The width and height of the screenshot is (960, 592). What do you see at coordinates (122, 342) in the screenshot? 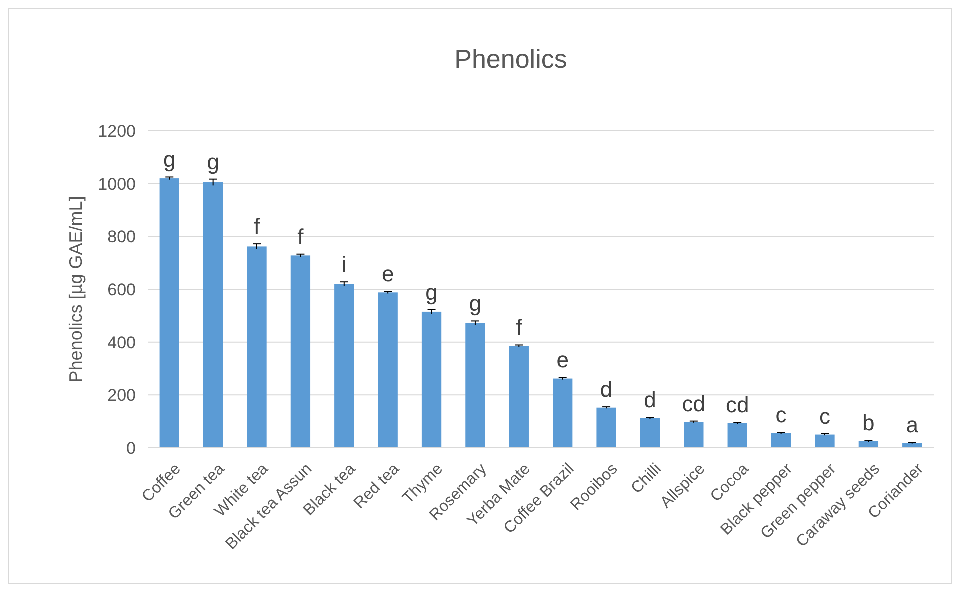
I see `y-tick-label: 400` at bounding box center [122, 342].